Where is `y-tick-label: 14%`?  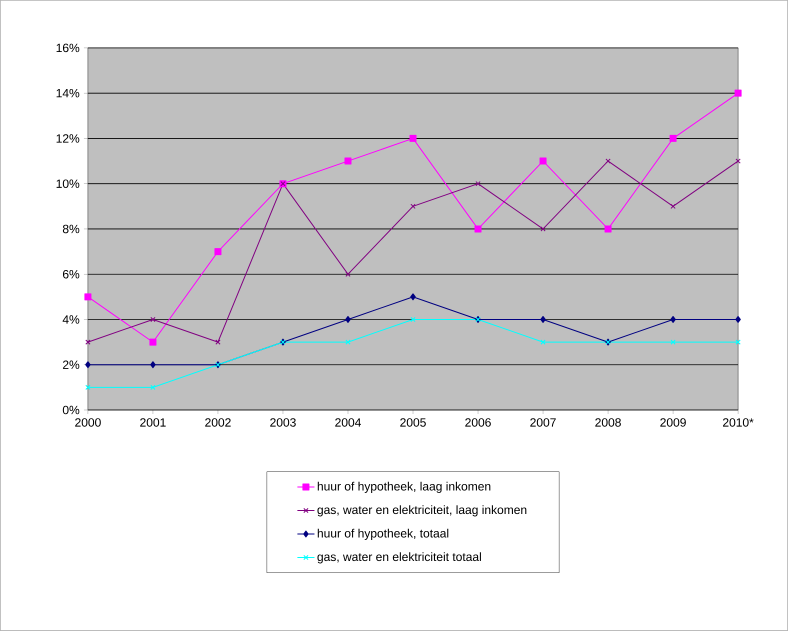
y-tick-label: 14% is located at coordinates (68, 93).